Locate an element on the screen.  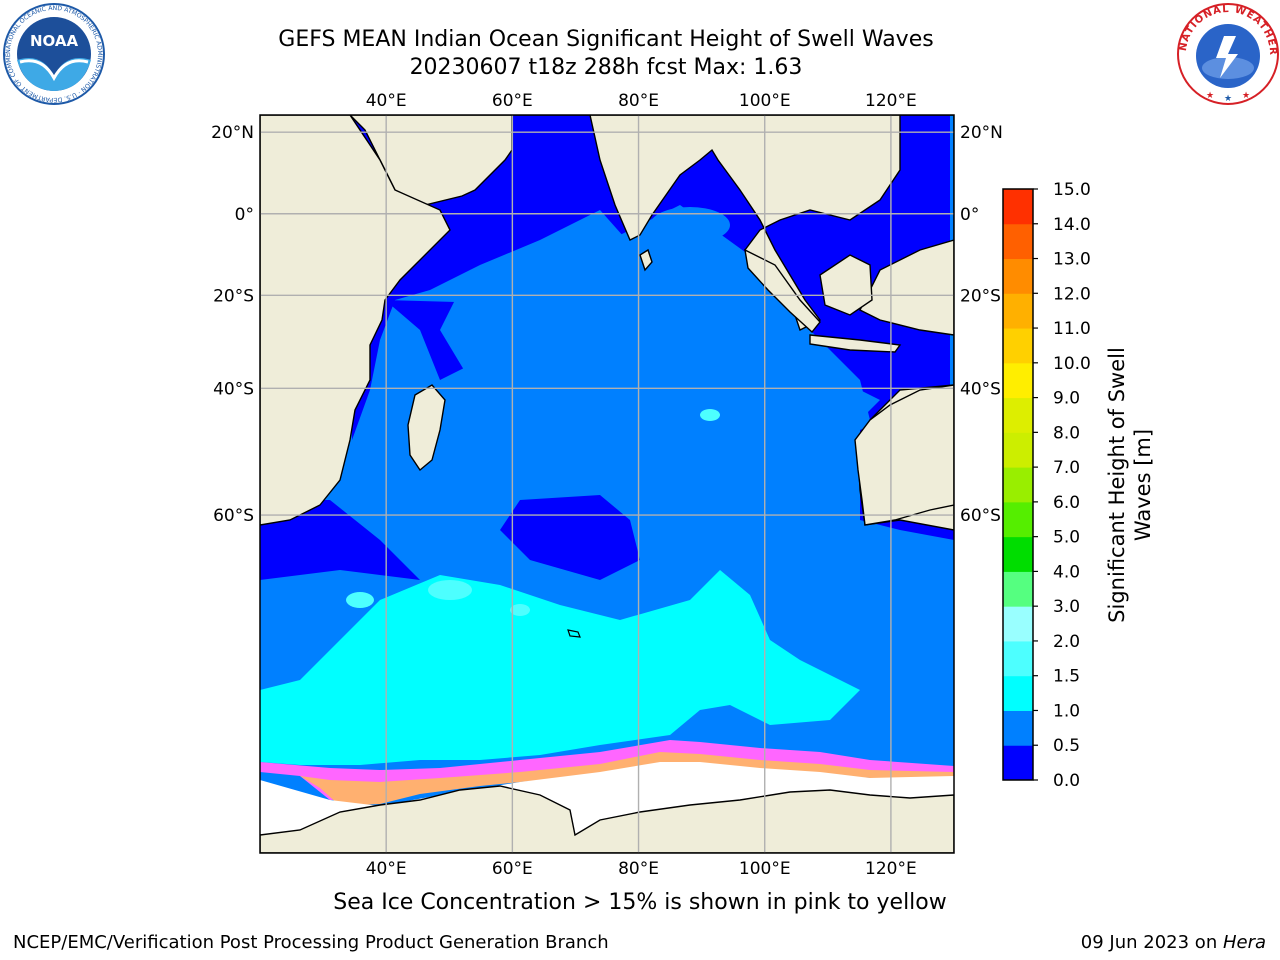
lat-tick-label-left: 20°N is located at coordinates (232, 133).